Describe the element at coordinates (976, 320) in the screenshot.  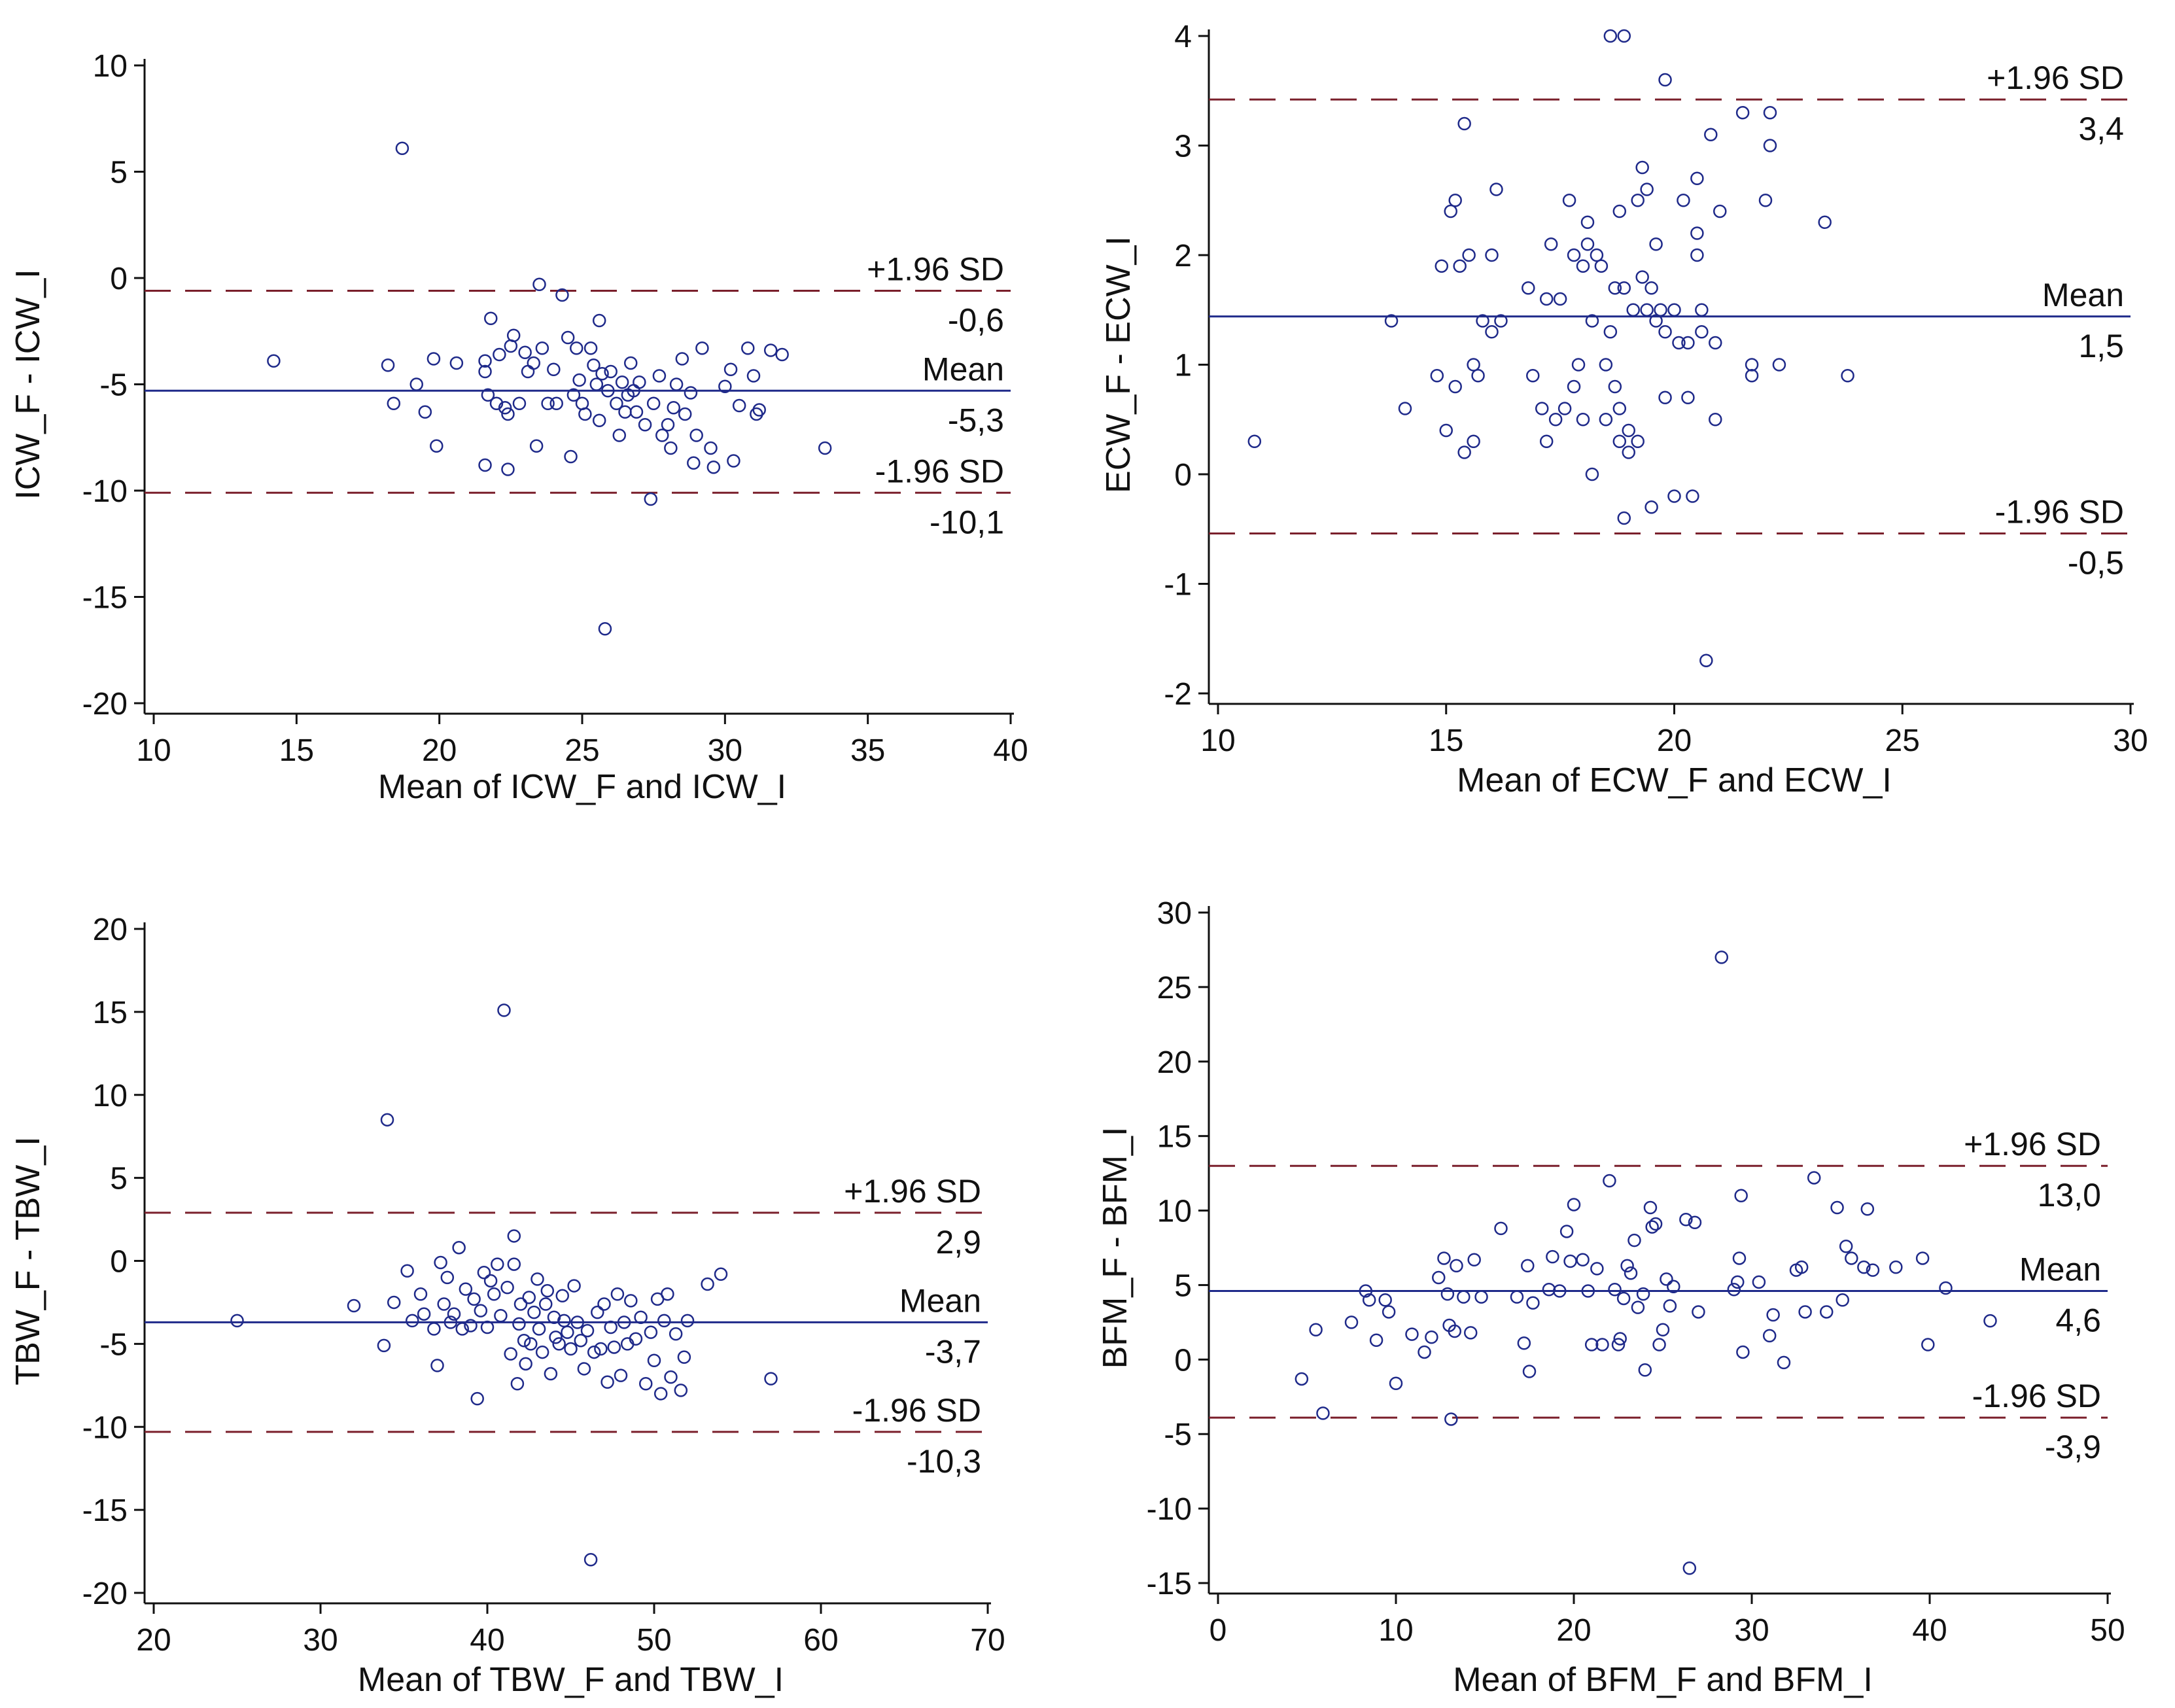
I see `upper-limit-value: -0,6` at that location.